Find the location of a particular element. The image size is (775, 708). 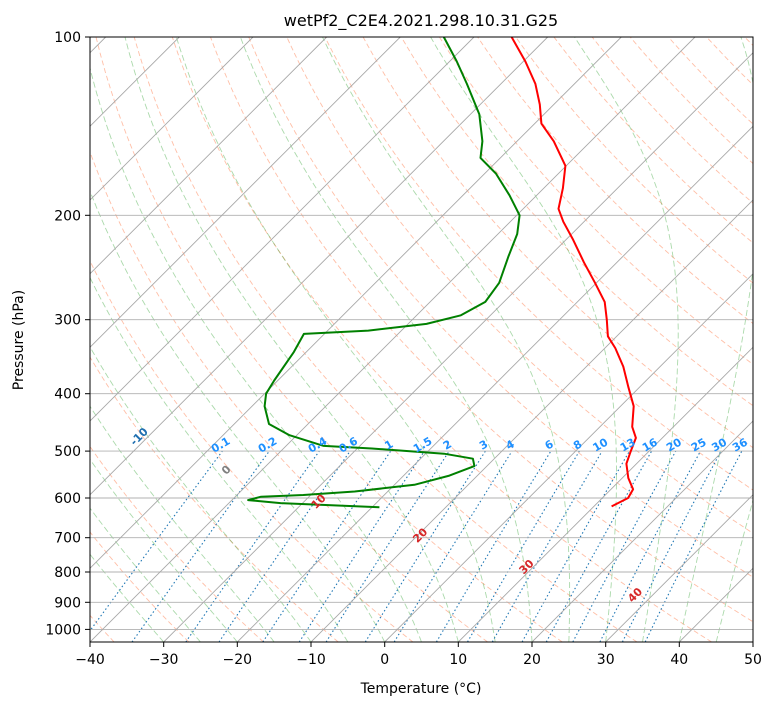

y-axis-ticks: 100 200 300 400 500 600 700 800 900 1000 is located at coordinates (67, 334).